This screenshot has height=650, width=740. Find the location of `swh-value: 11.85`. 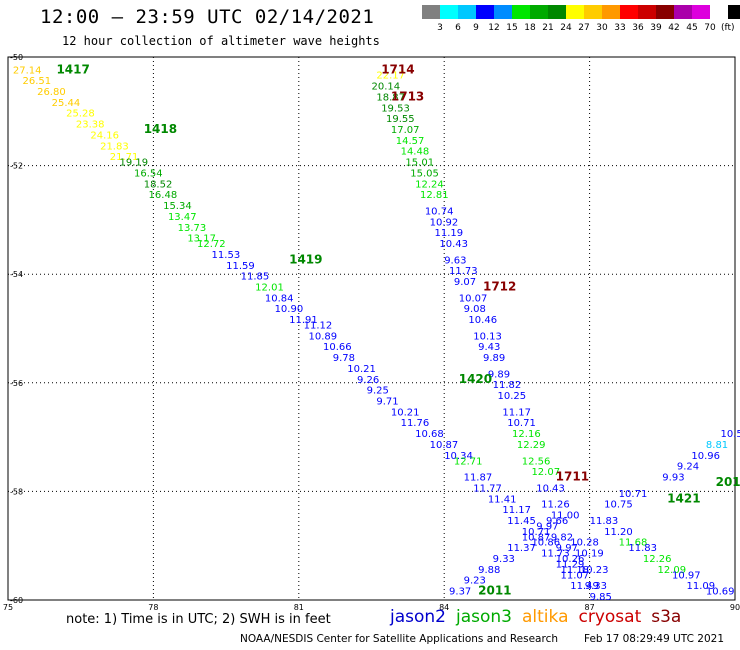

swh-value: 11.85 is located at coordinates (255, 277).